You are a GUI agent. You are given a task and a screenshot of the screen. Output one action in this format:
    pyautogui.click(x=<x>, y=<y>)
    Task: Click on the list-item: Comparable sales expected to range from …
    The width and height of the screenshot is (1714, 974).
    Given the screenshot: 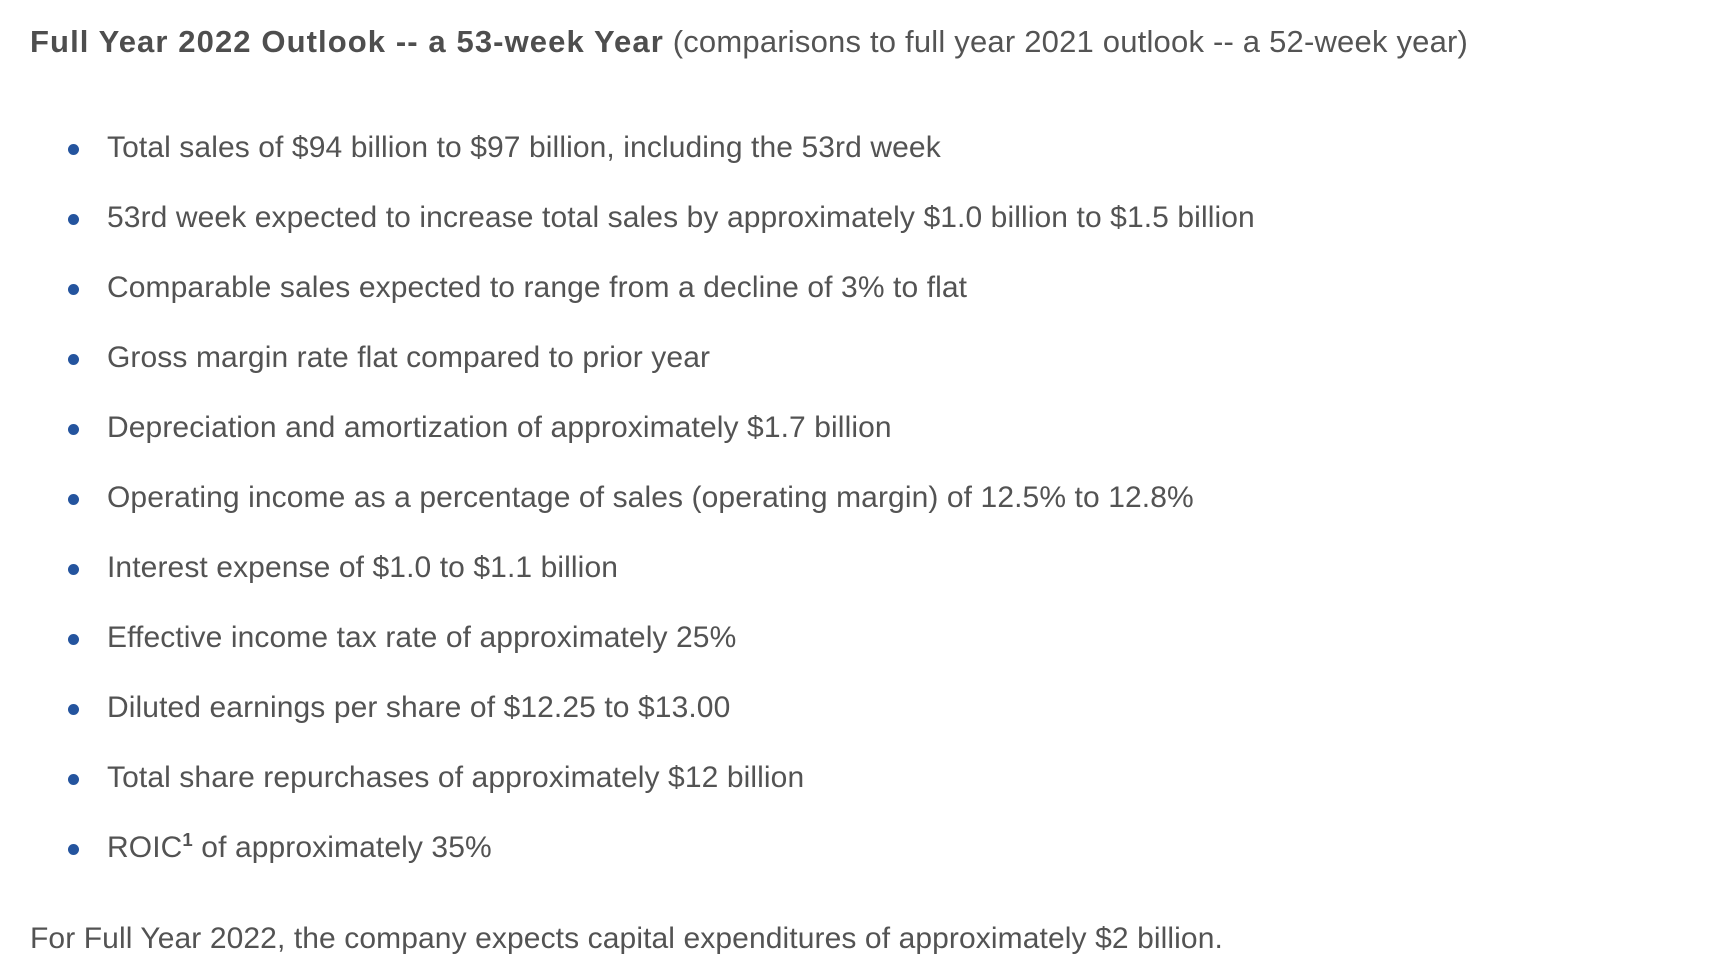 What is the action you would take?
    pyautogui.click(x=857, y=288)
    